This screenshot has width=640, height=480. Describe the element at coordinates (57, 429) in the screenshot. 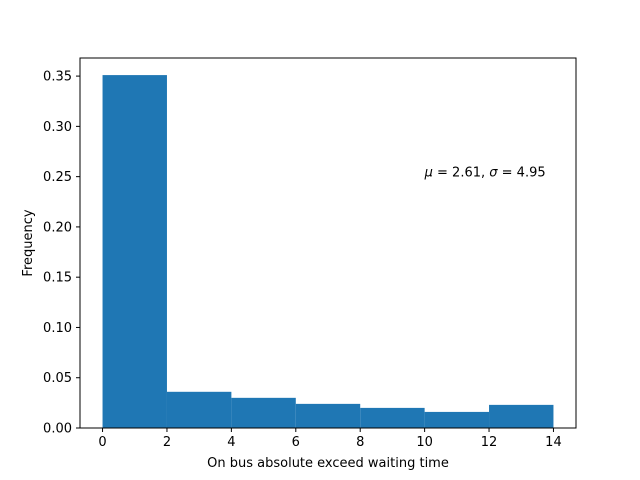

I see `y-tick-label: 0.00` at that location.